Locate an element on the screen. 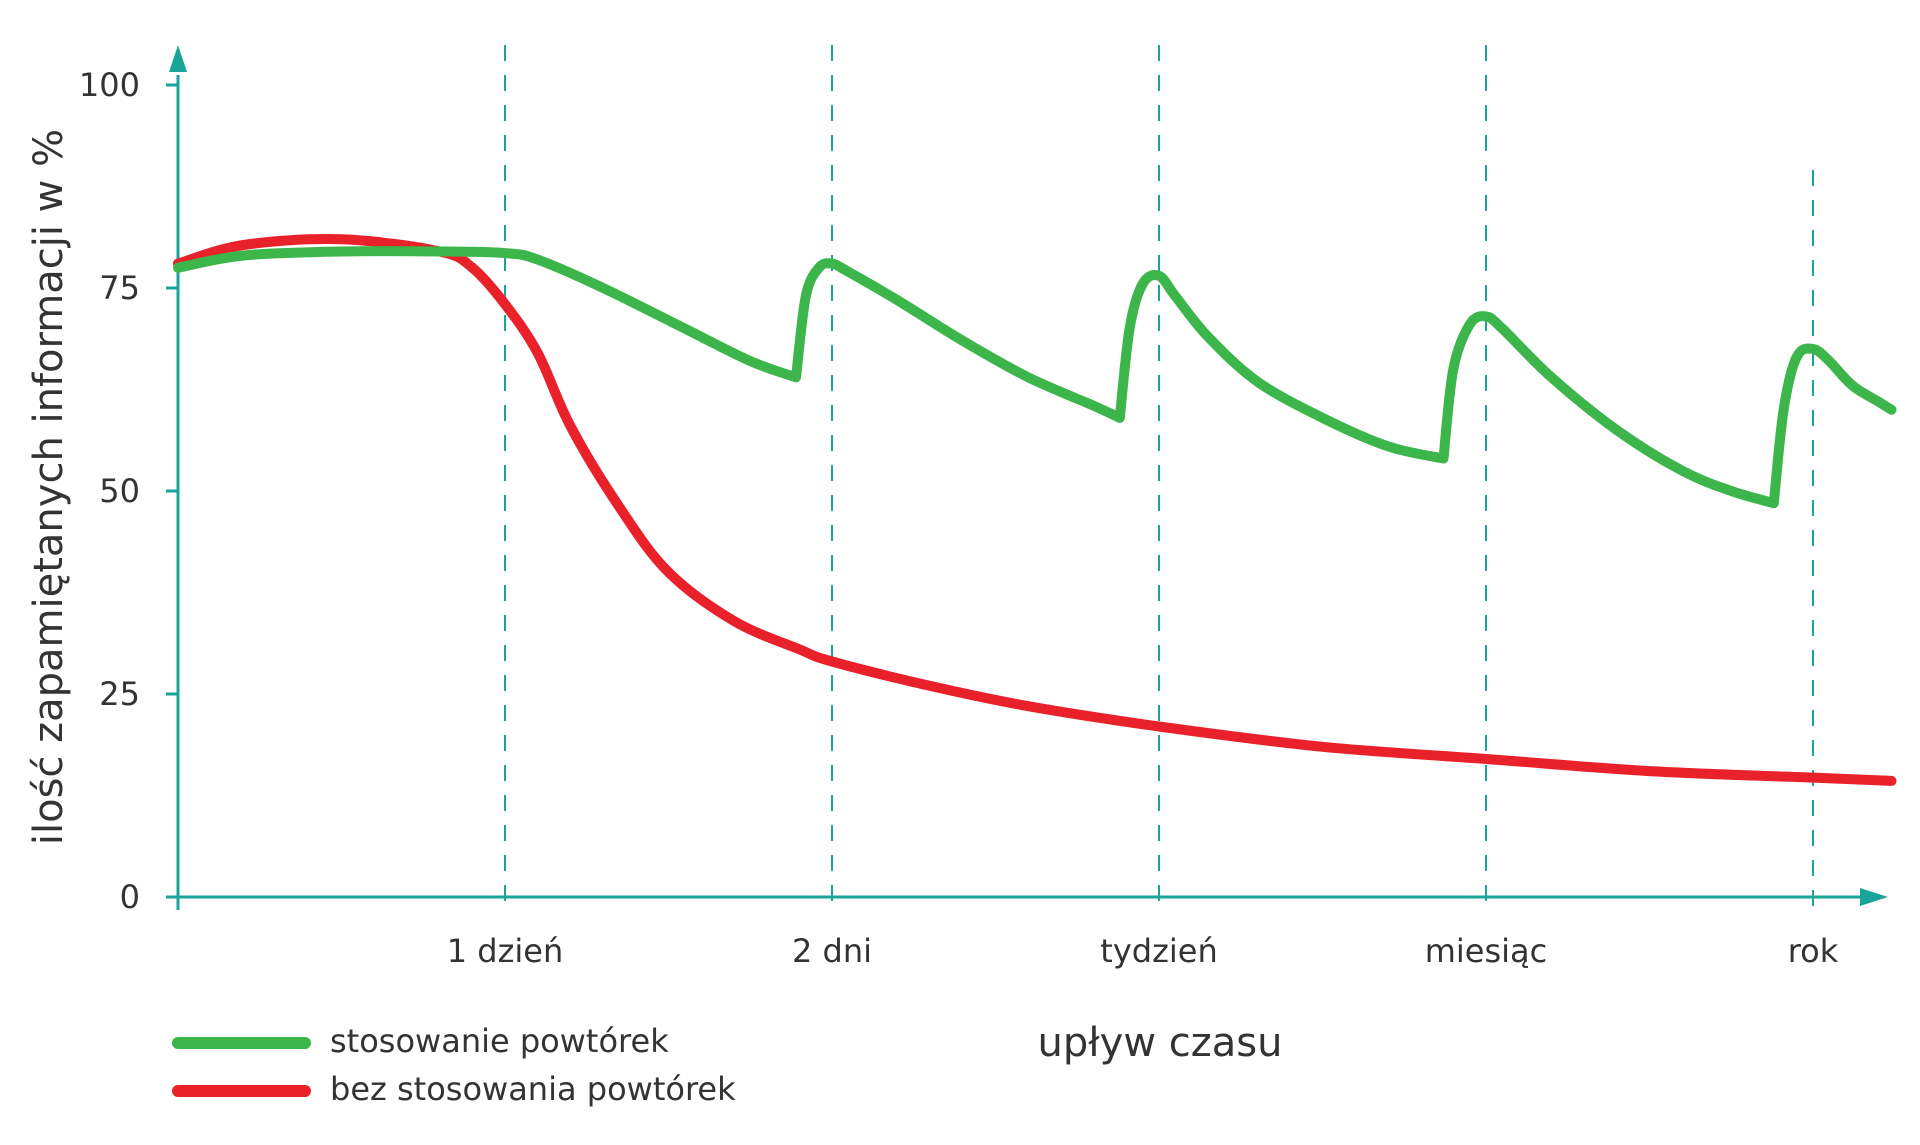  y-axis-title: ilość zapamiętanych informacji w % is located at coordinates (49, 487).